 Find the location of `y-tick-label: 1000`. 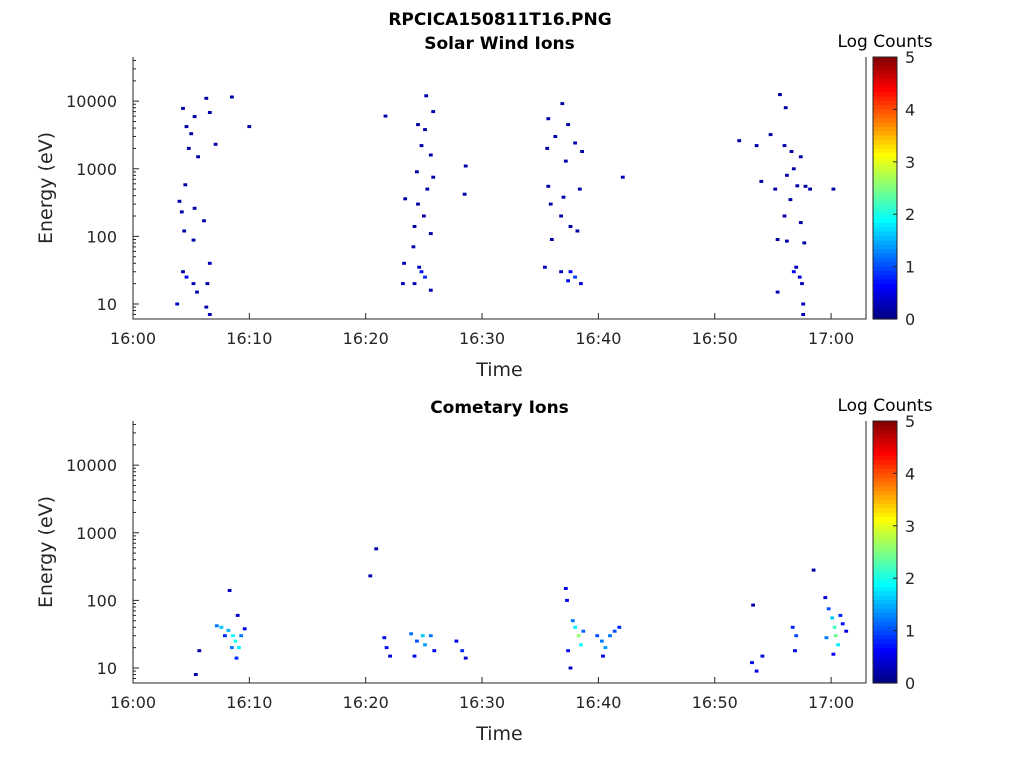

y-tick-label: 1000 is located at coordinates (96, 169).